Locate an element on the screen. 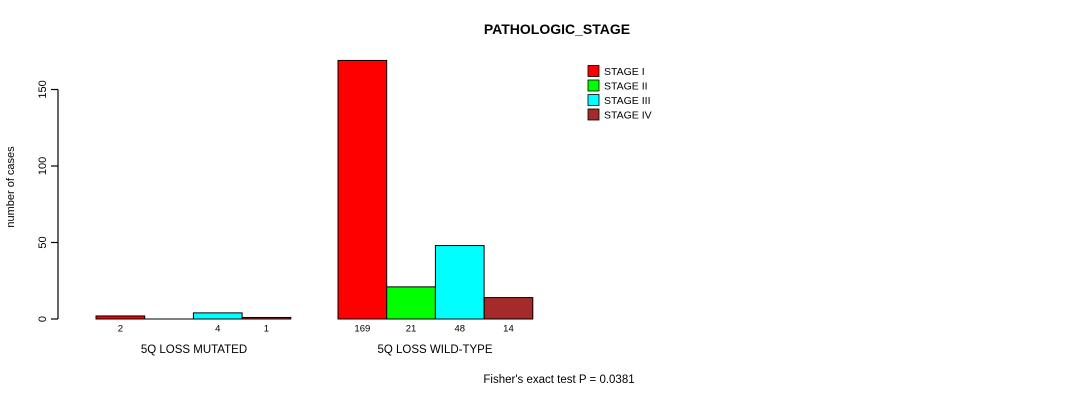 This screenshot has height=400, width=1090. legend-label-stage-iv: STAGE IV is located at coordinates (628, 116).